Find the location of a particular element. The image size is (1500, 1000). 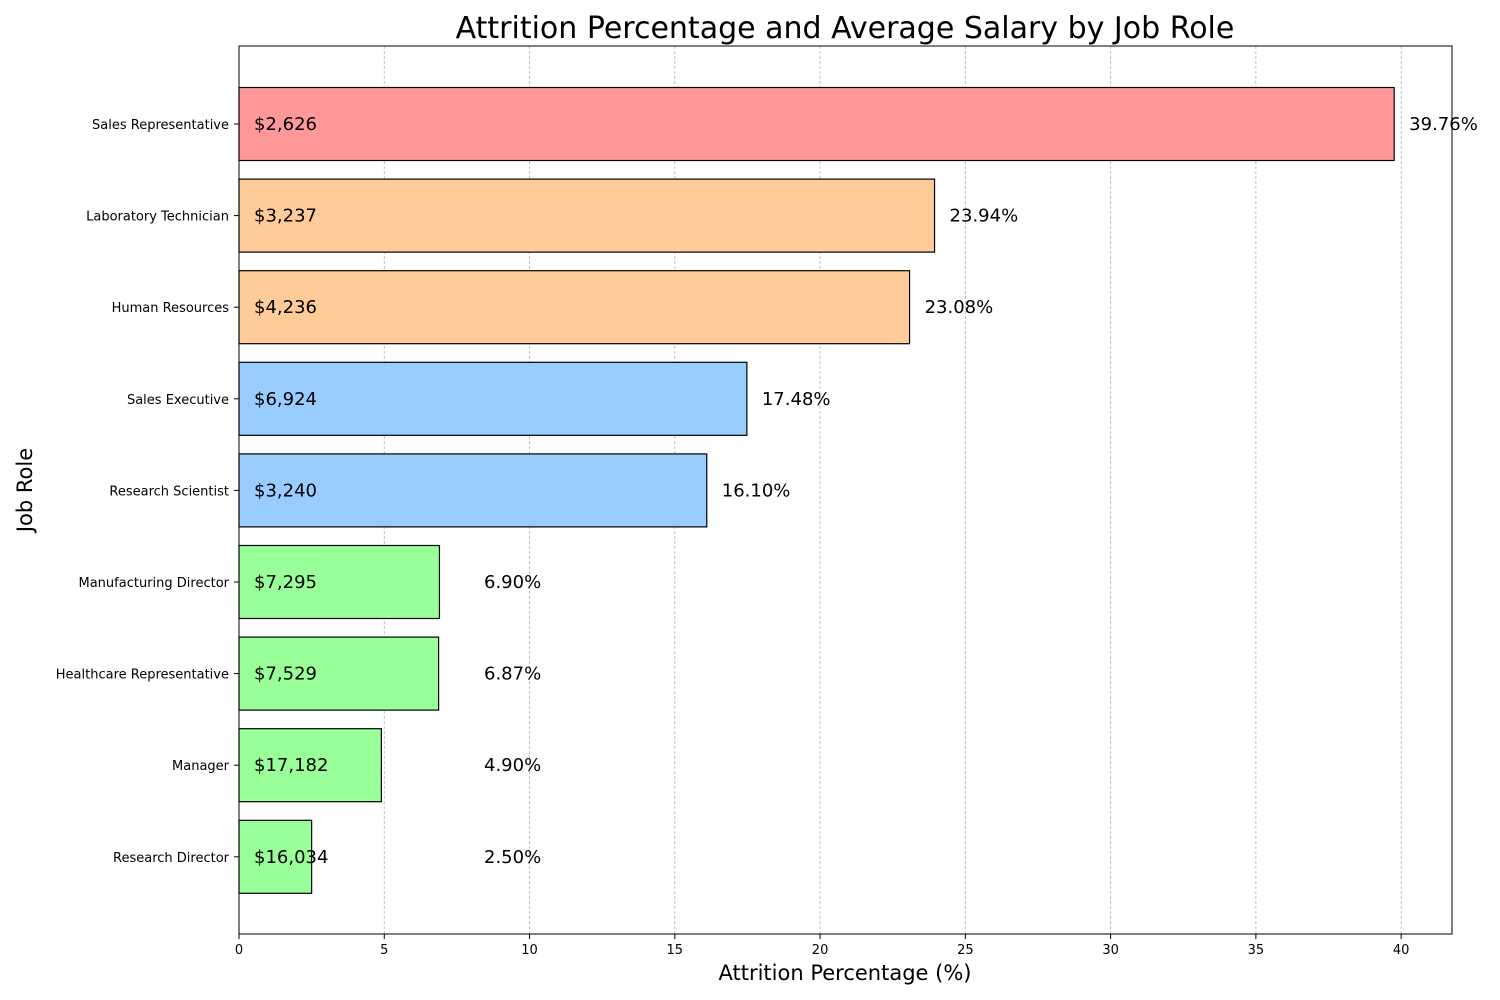

salary-label: $16,034 is located at coordinates (291, 857).